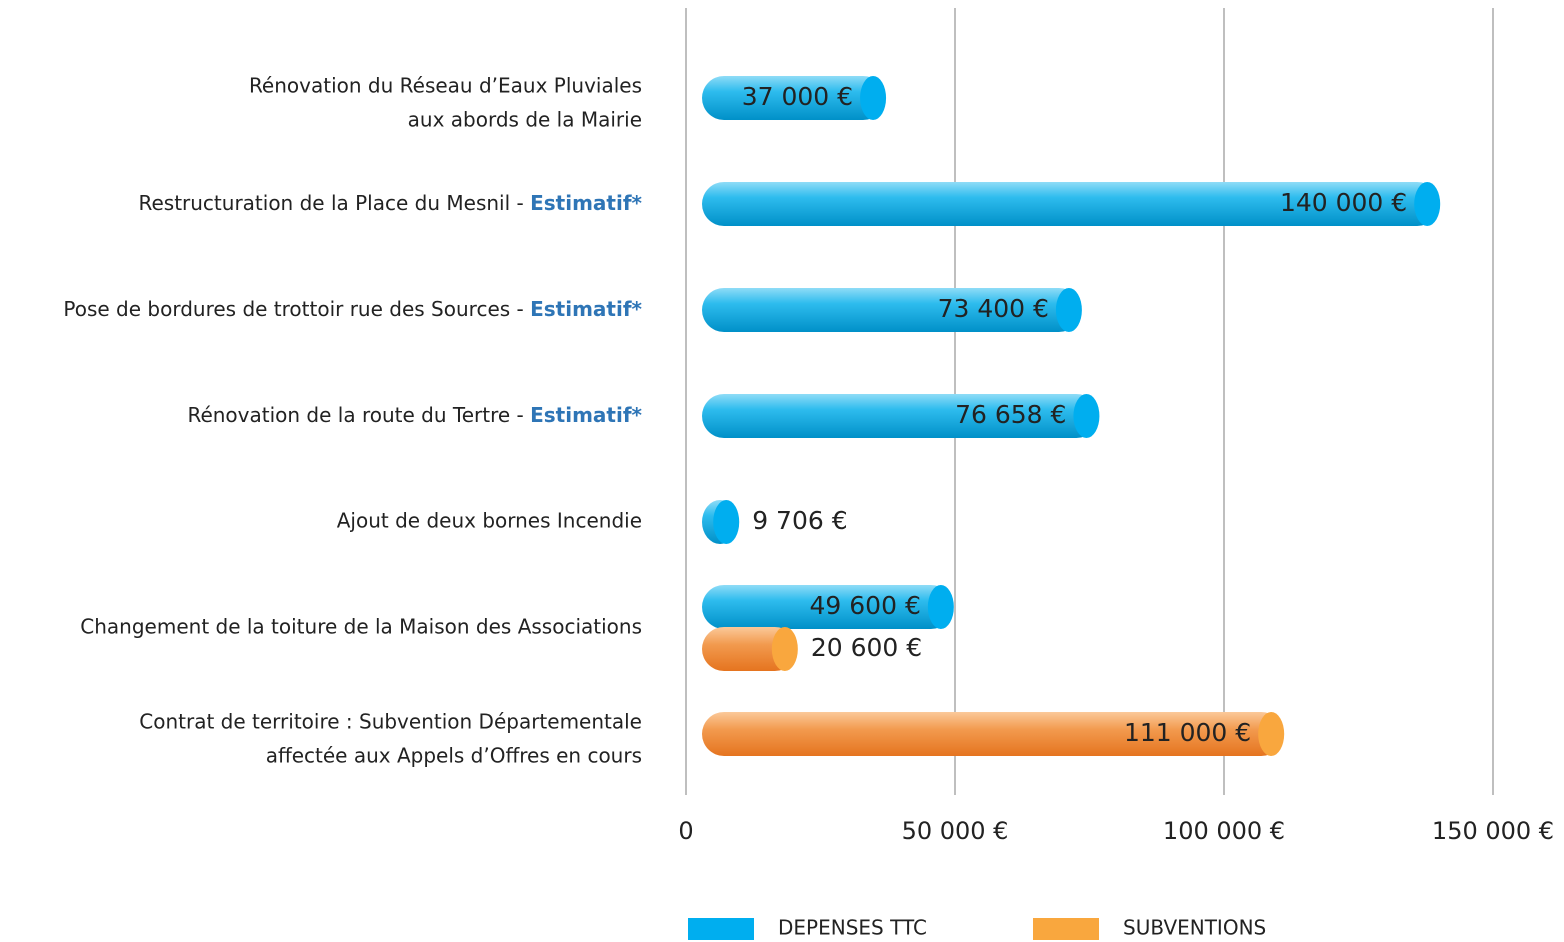 This screenshot has width=1564, height=942. I want to click on x-tick-label: 50 000 €, so click(955, 831).